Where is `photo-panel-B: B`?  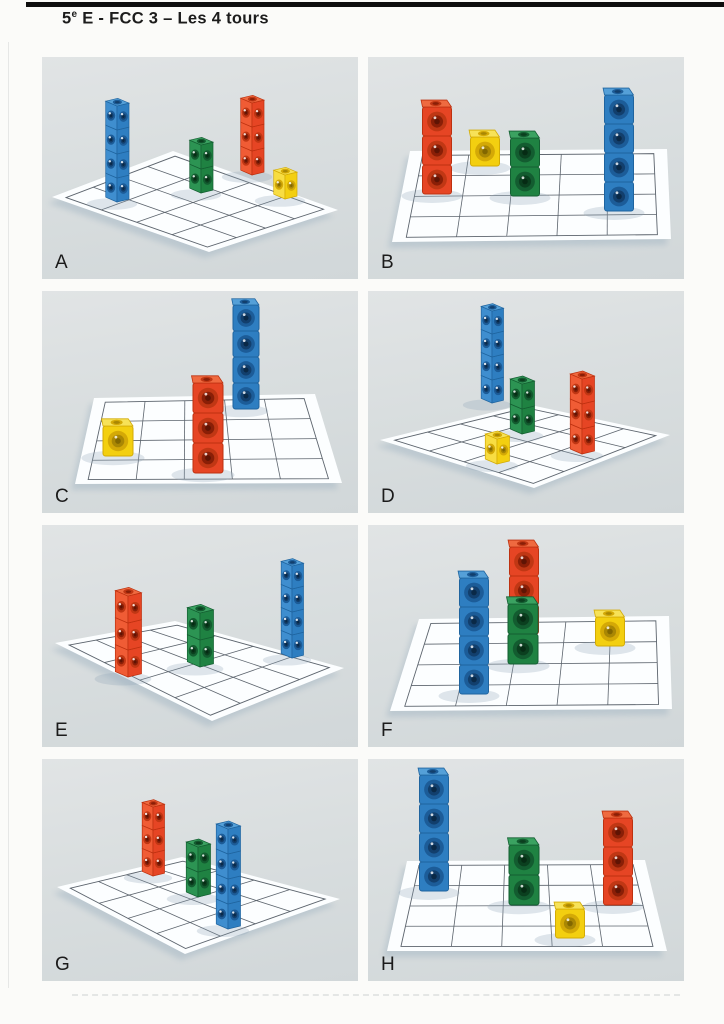 photo-panel-B: B is located at coordinates (526, 168).